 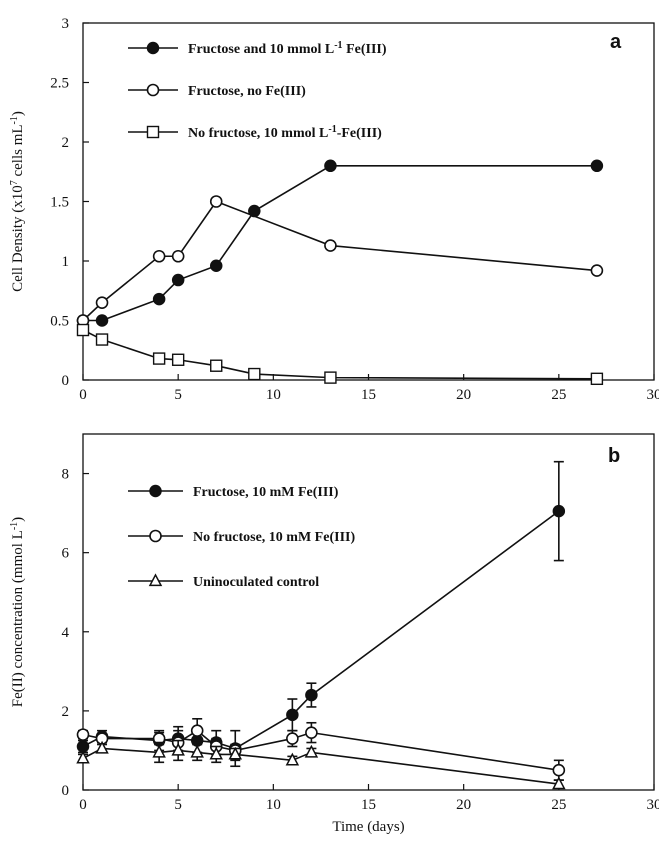 I want to click on legend-label: No fructose, 10 mM Fe(III), so click(x=274, y=537).